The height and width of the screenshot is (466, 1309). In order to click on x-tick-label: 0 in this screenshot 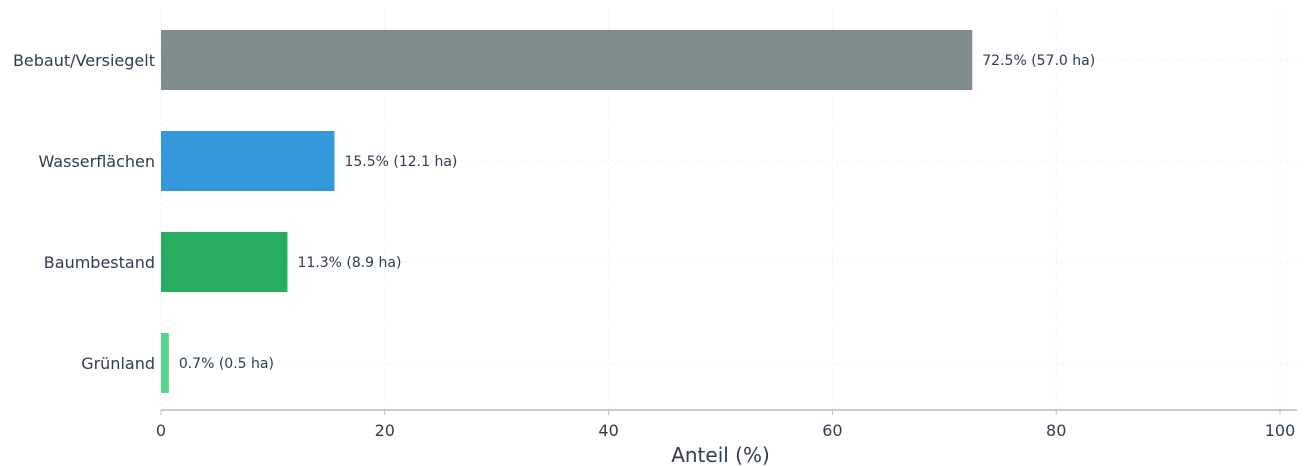, I will do `click(161, 430)`.